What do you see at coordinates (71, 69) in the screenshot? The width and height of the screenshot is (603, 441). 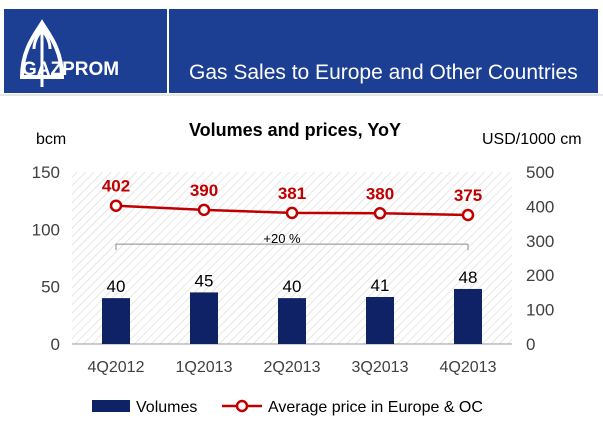 I see `logo-text: GAZPROM` at bounding box center [71, 69].